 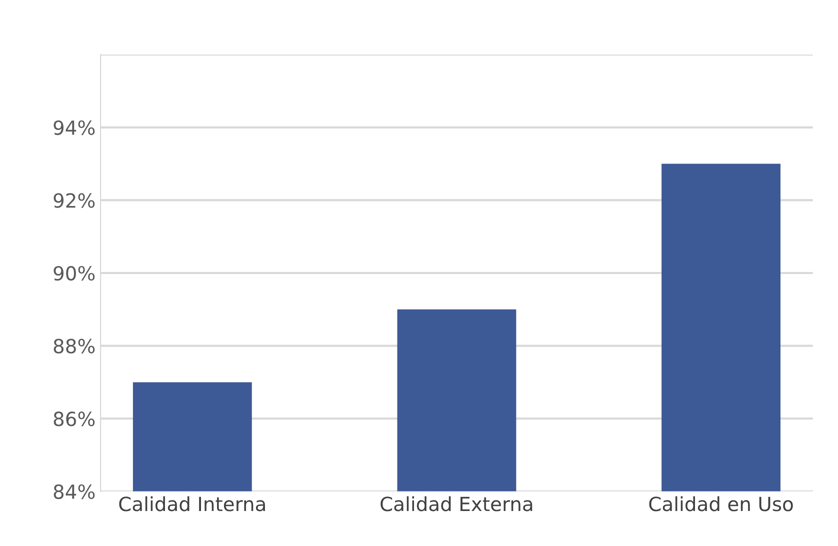 What do you see at coordinates (74, 346) in the screenshot?
I see `y-tick-label: 88%` at bounding box center [74, 346].